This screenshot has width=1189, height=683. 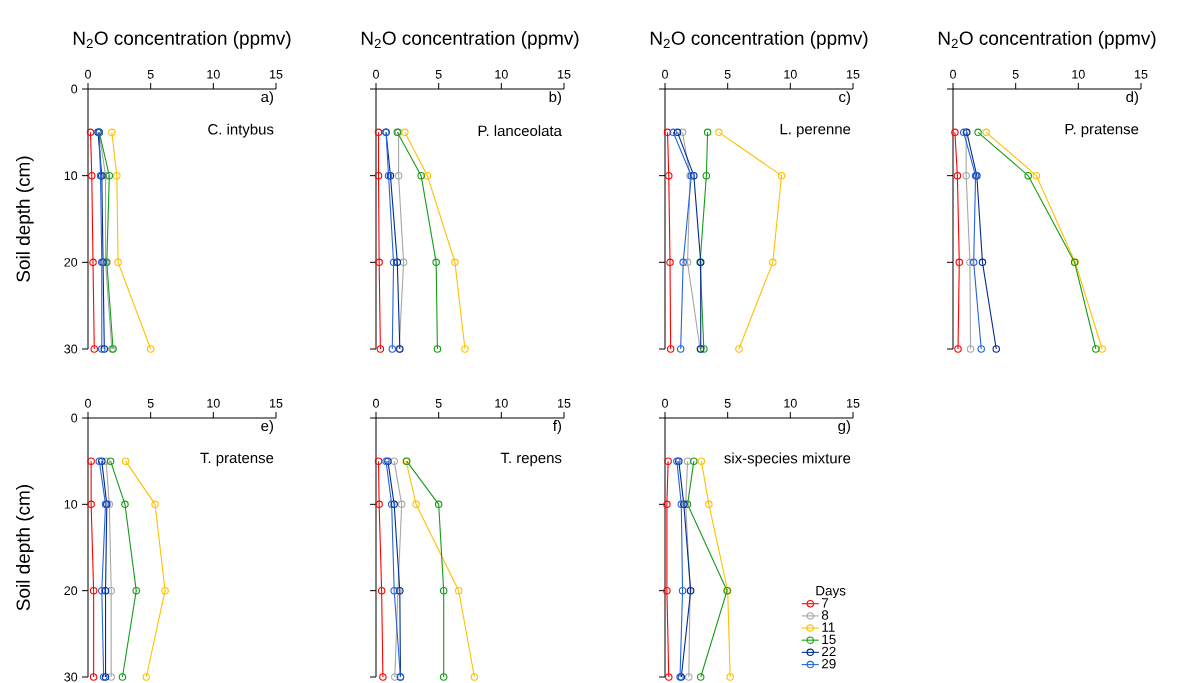 I want to click on annotation: T. pratense, so click(x=237, y=459).